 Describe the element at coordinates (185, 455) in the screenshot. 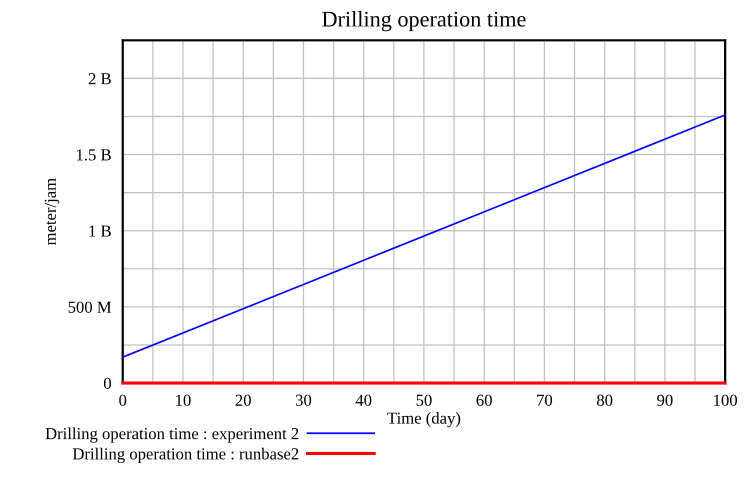

I see `legend-label: Drilling operation time : runbase2` at that location.